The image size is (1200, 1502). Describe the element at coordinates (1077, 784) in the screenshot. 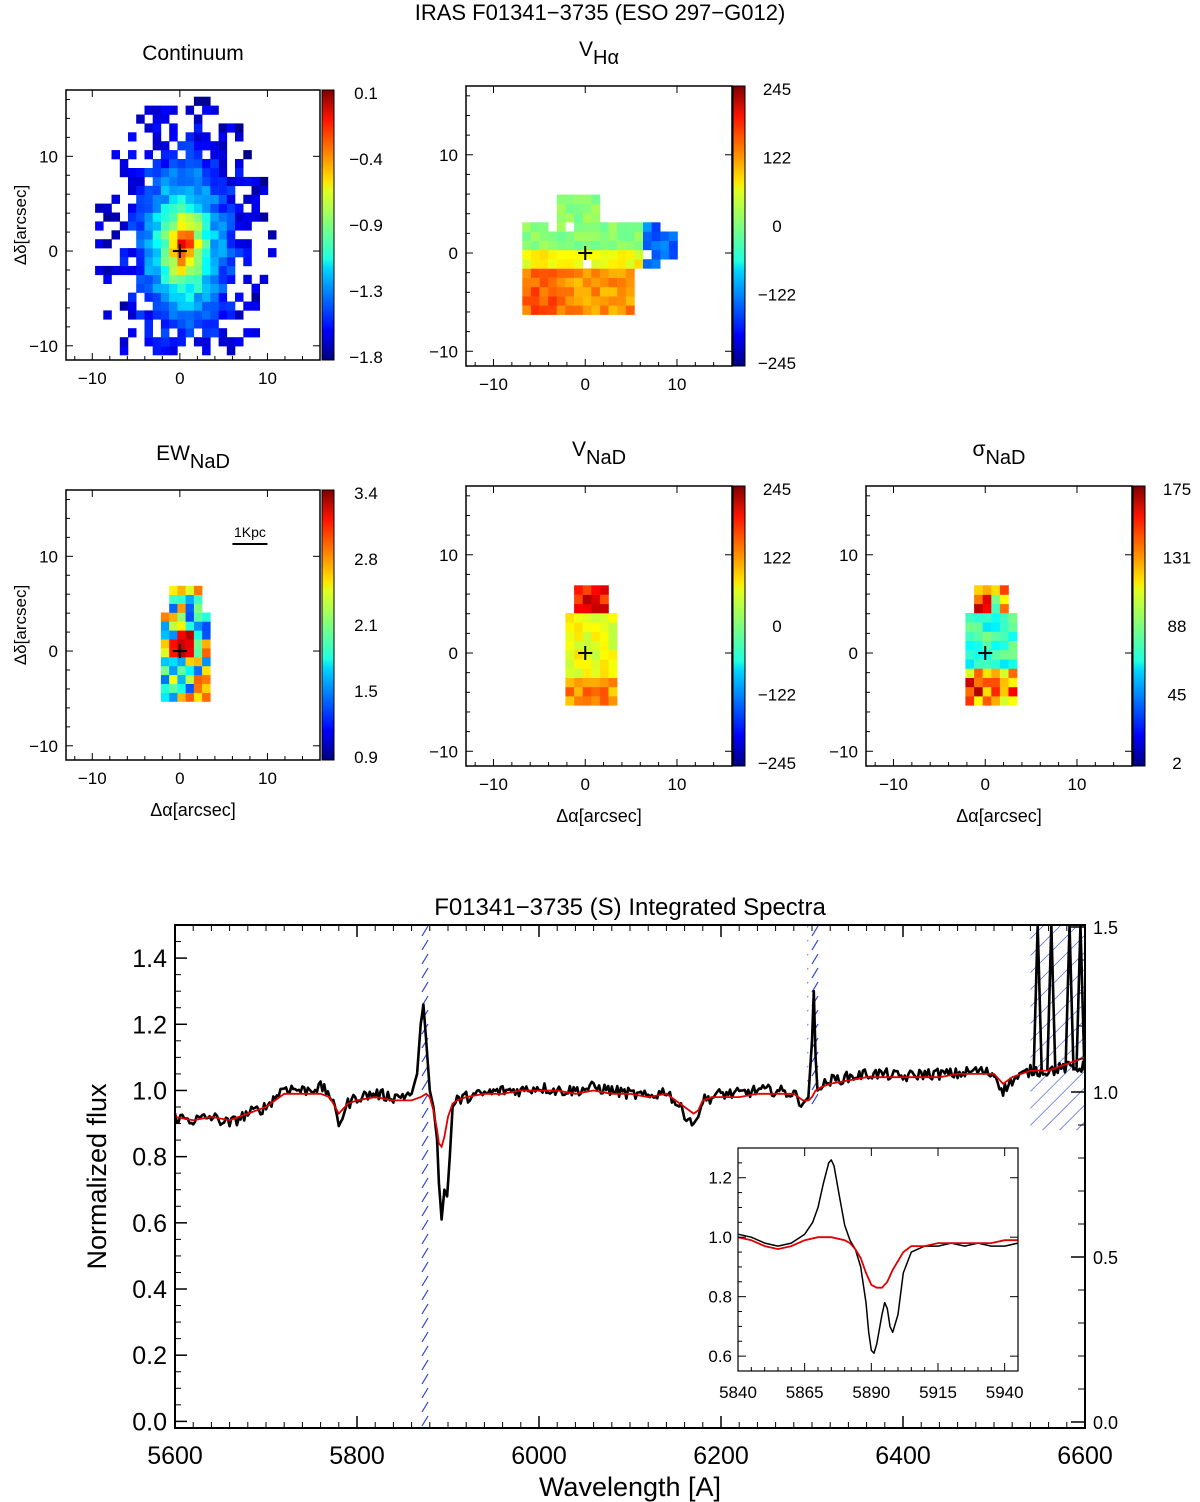

I see `x-tick-label: 10` at that location.